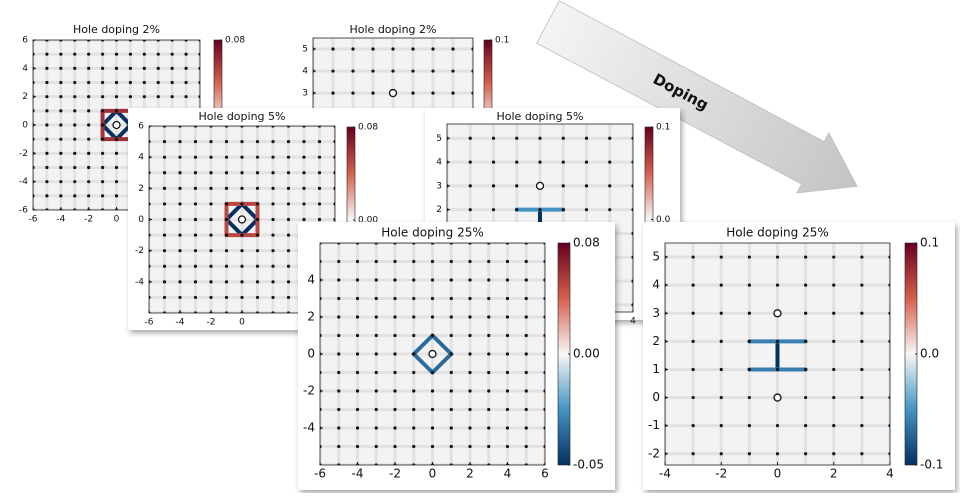  I want to click on x-tick-label: 4, so click(890, 474).